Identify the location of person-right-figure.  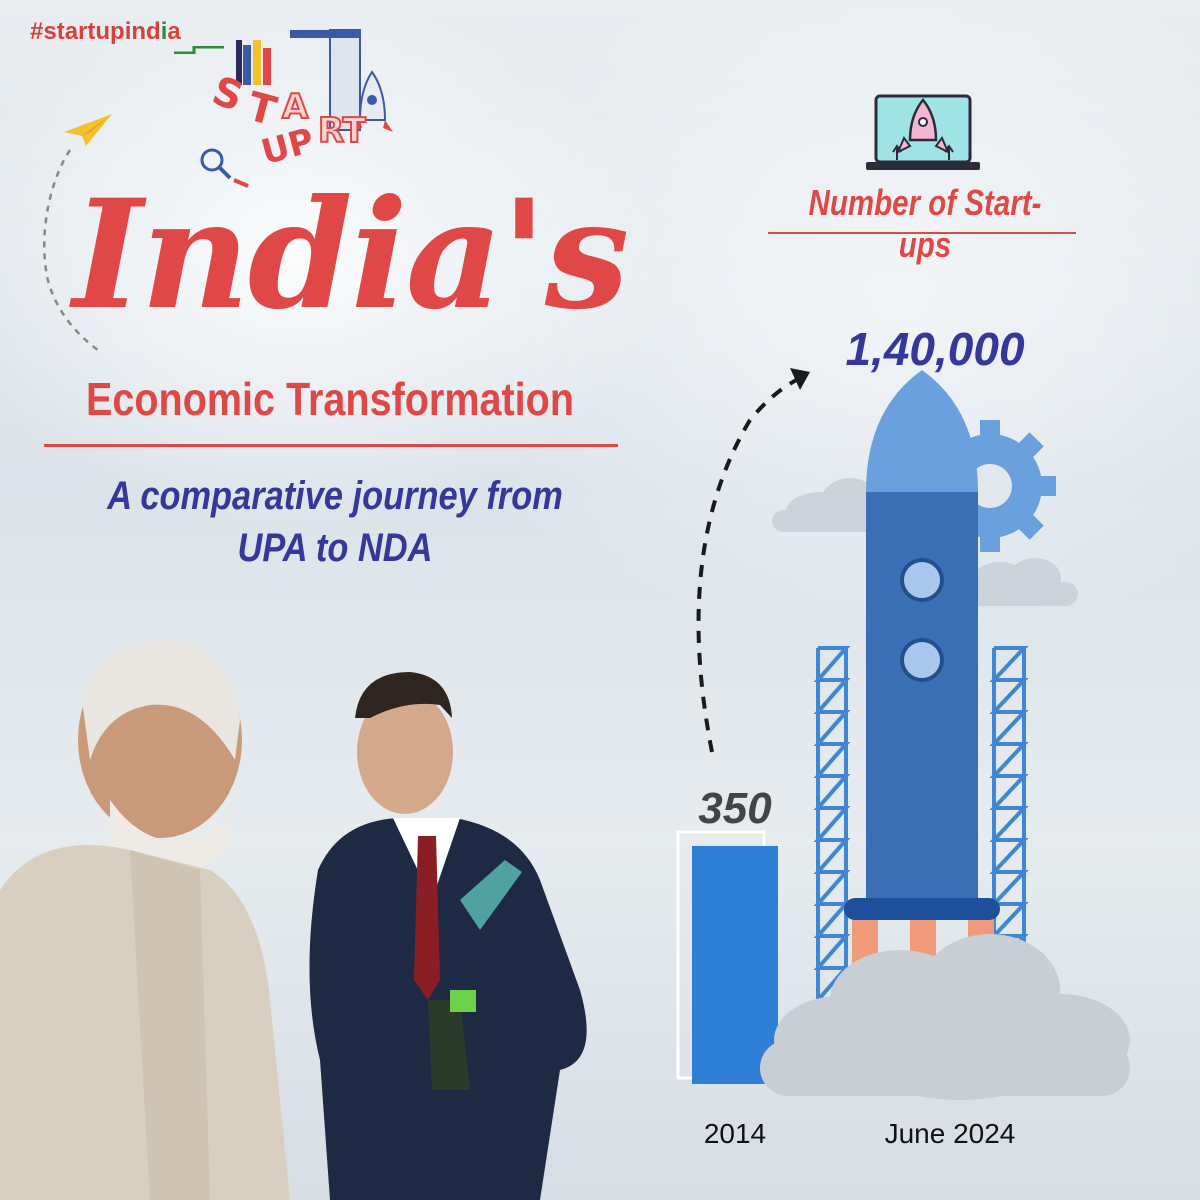
(448, 936).